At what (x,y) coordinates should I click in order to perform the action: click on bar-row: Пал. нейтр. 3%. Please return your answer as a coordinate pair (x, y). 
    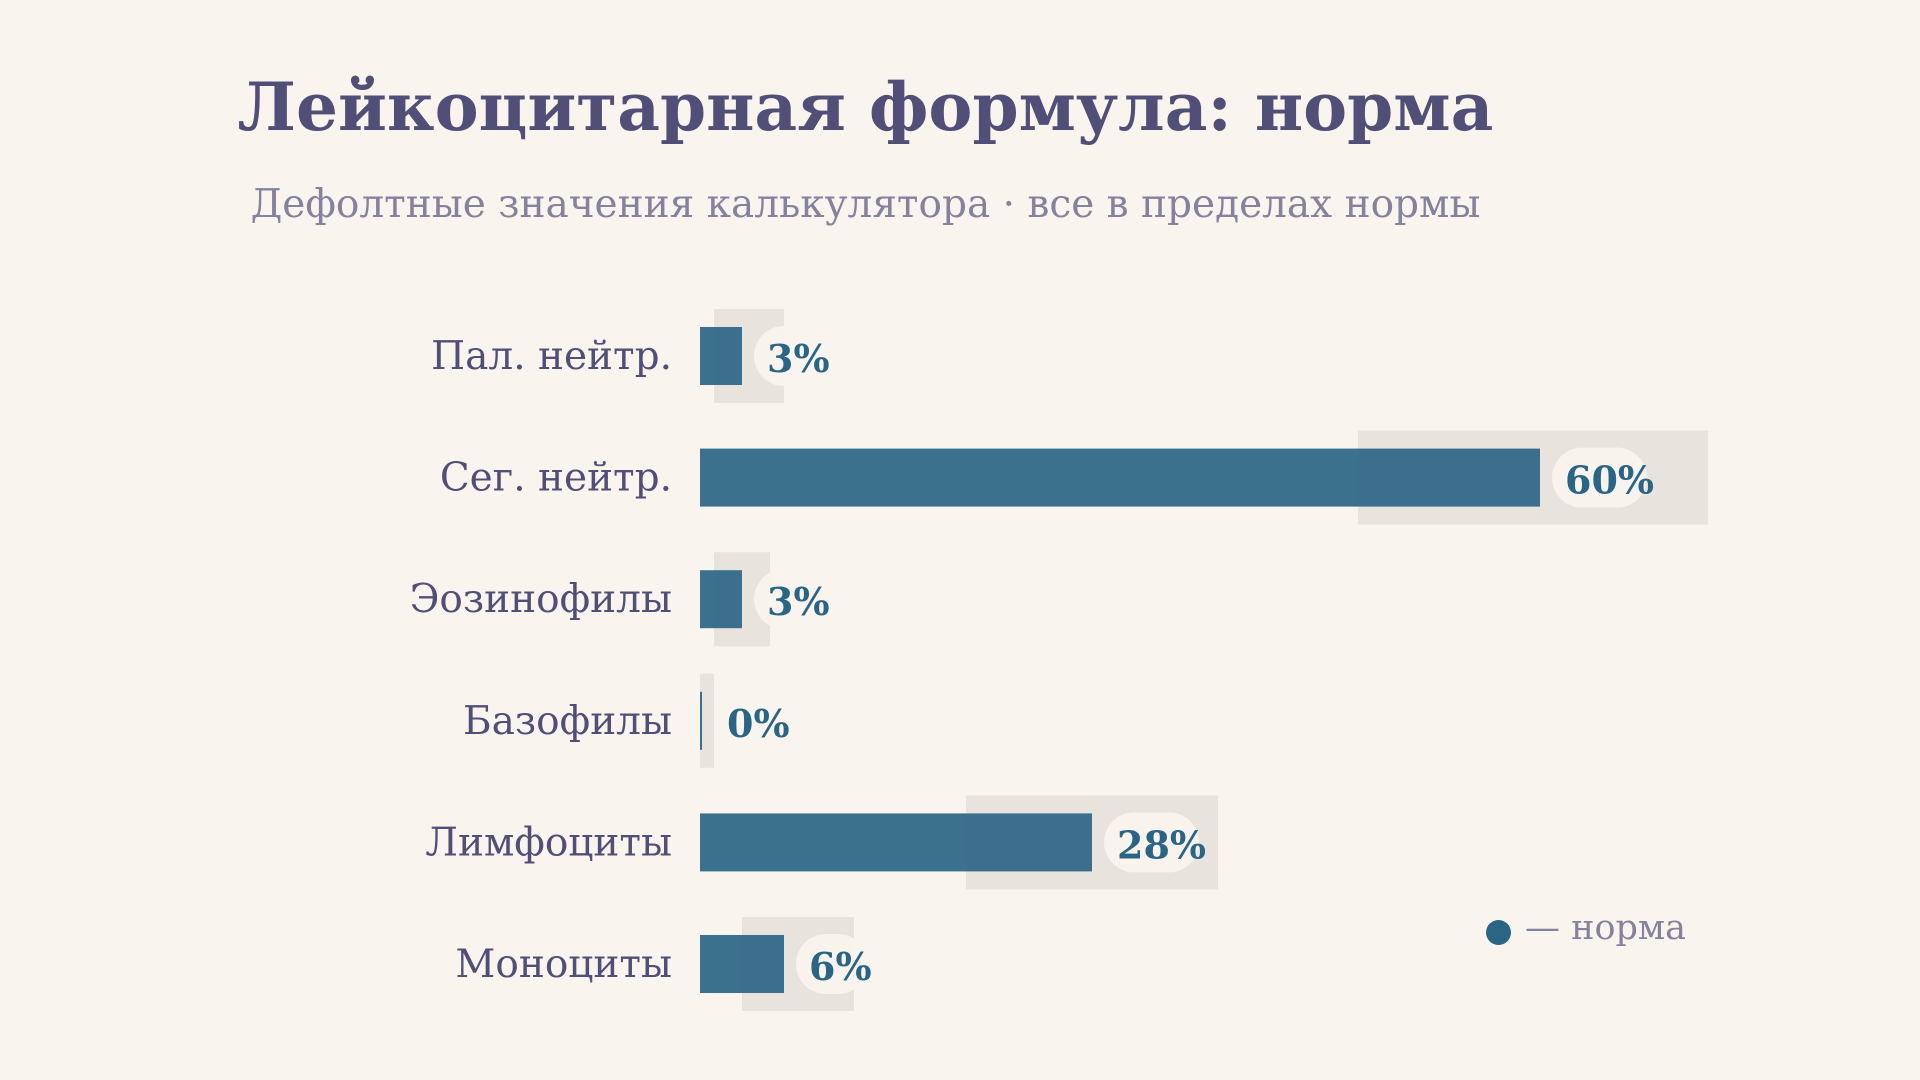
    Looking at the image, I should click on (630, 356).